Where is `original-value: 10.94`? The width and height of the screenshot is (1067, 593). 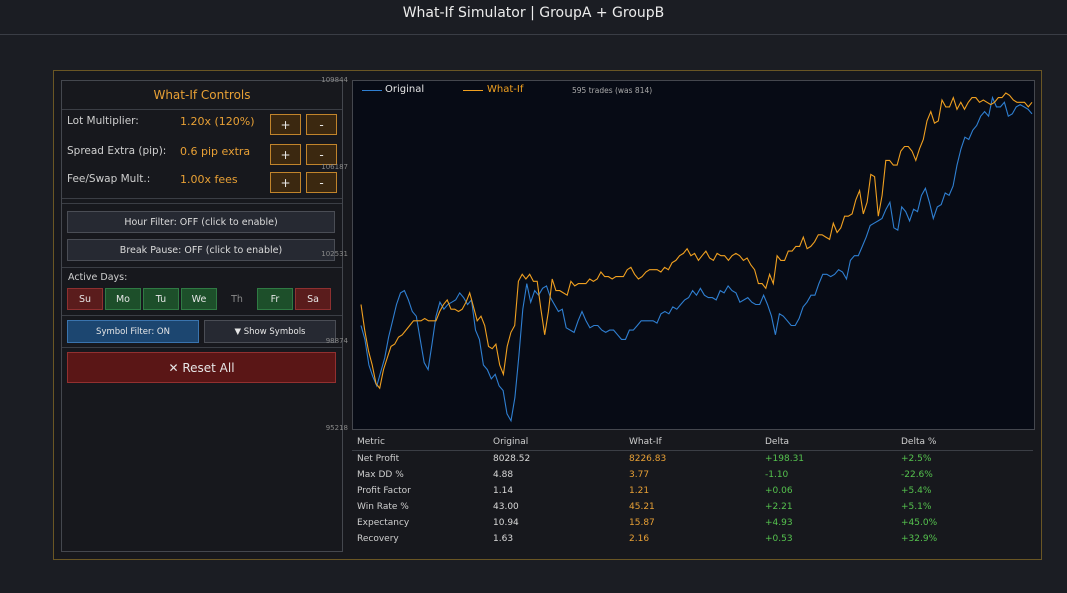 original-value: 10.94 is located at coordinates (506, 523).